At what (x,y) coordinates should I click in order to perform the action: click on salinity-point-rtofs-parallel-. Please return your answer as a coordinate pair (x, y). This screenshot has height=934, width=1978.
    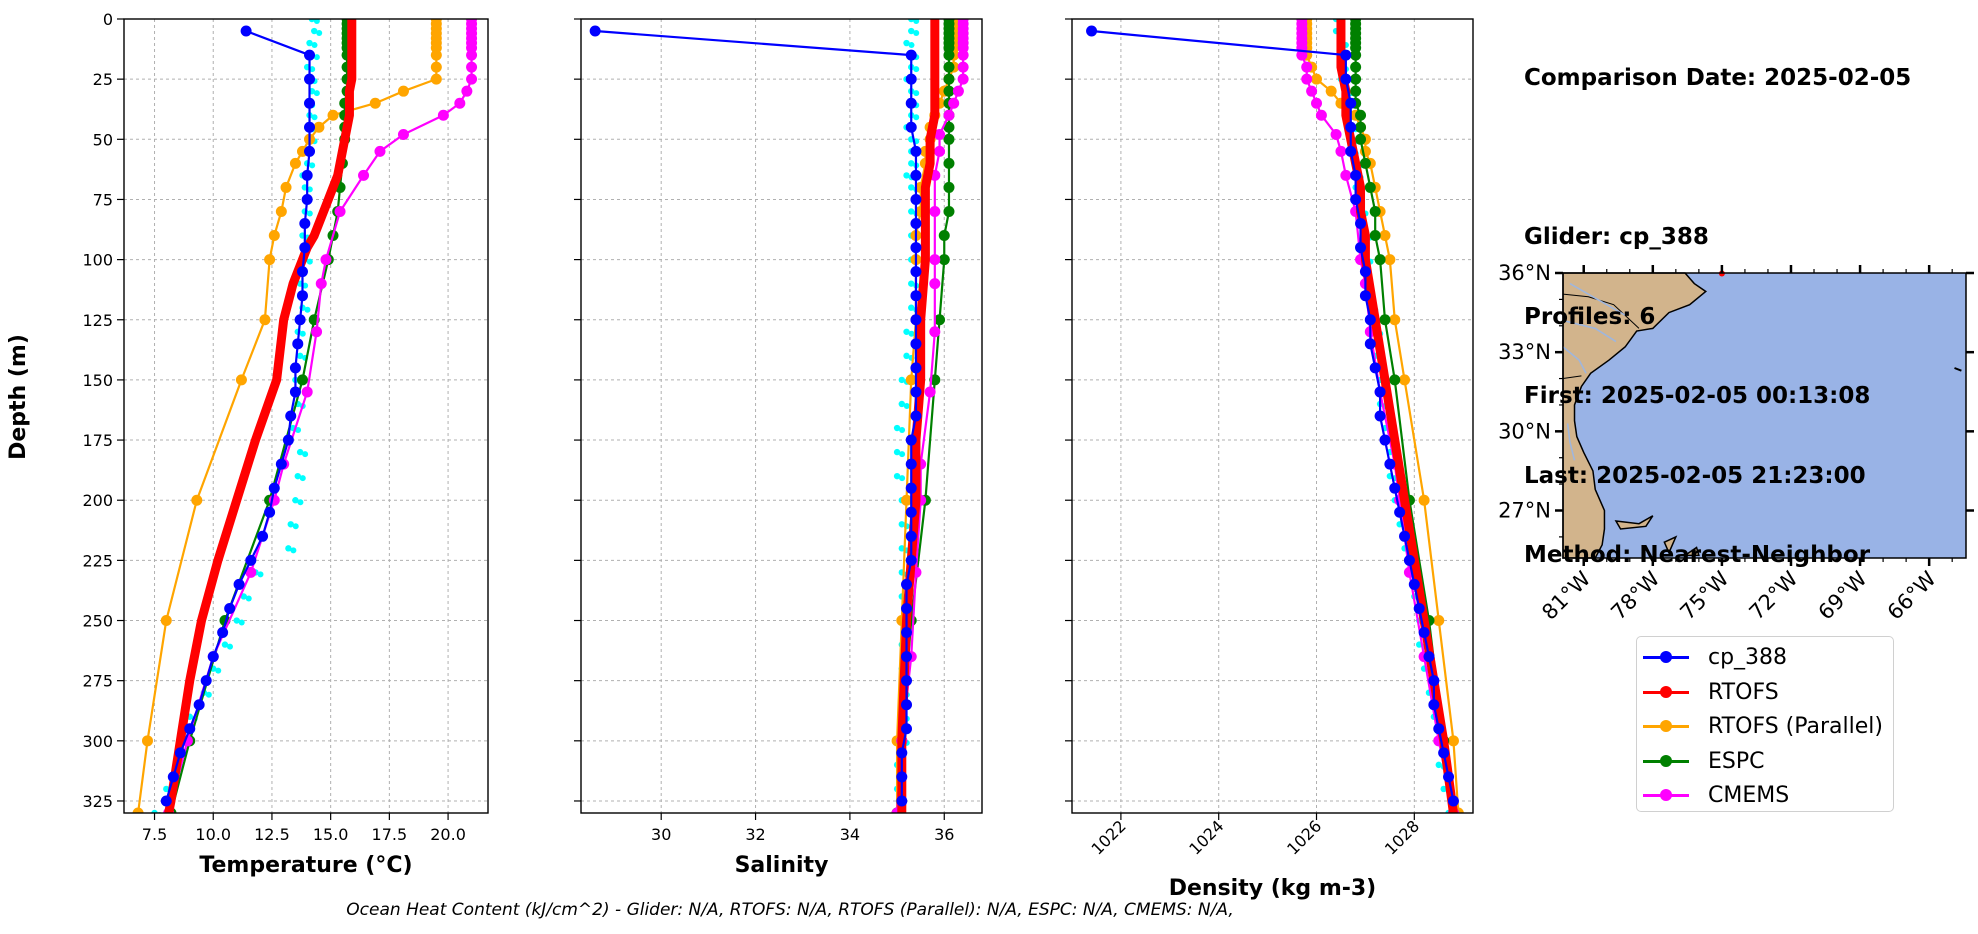
    Looking at the image, I should click on (911, 380).